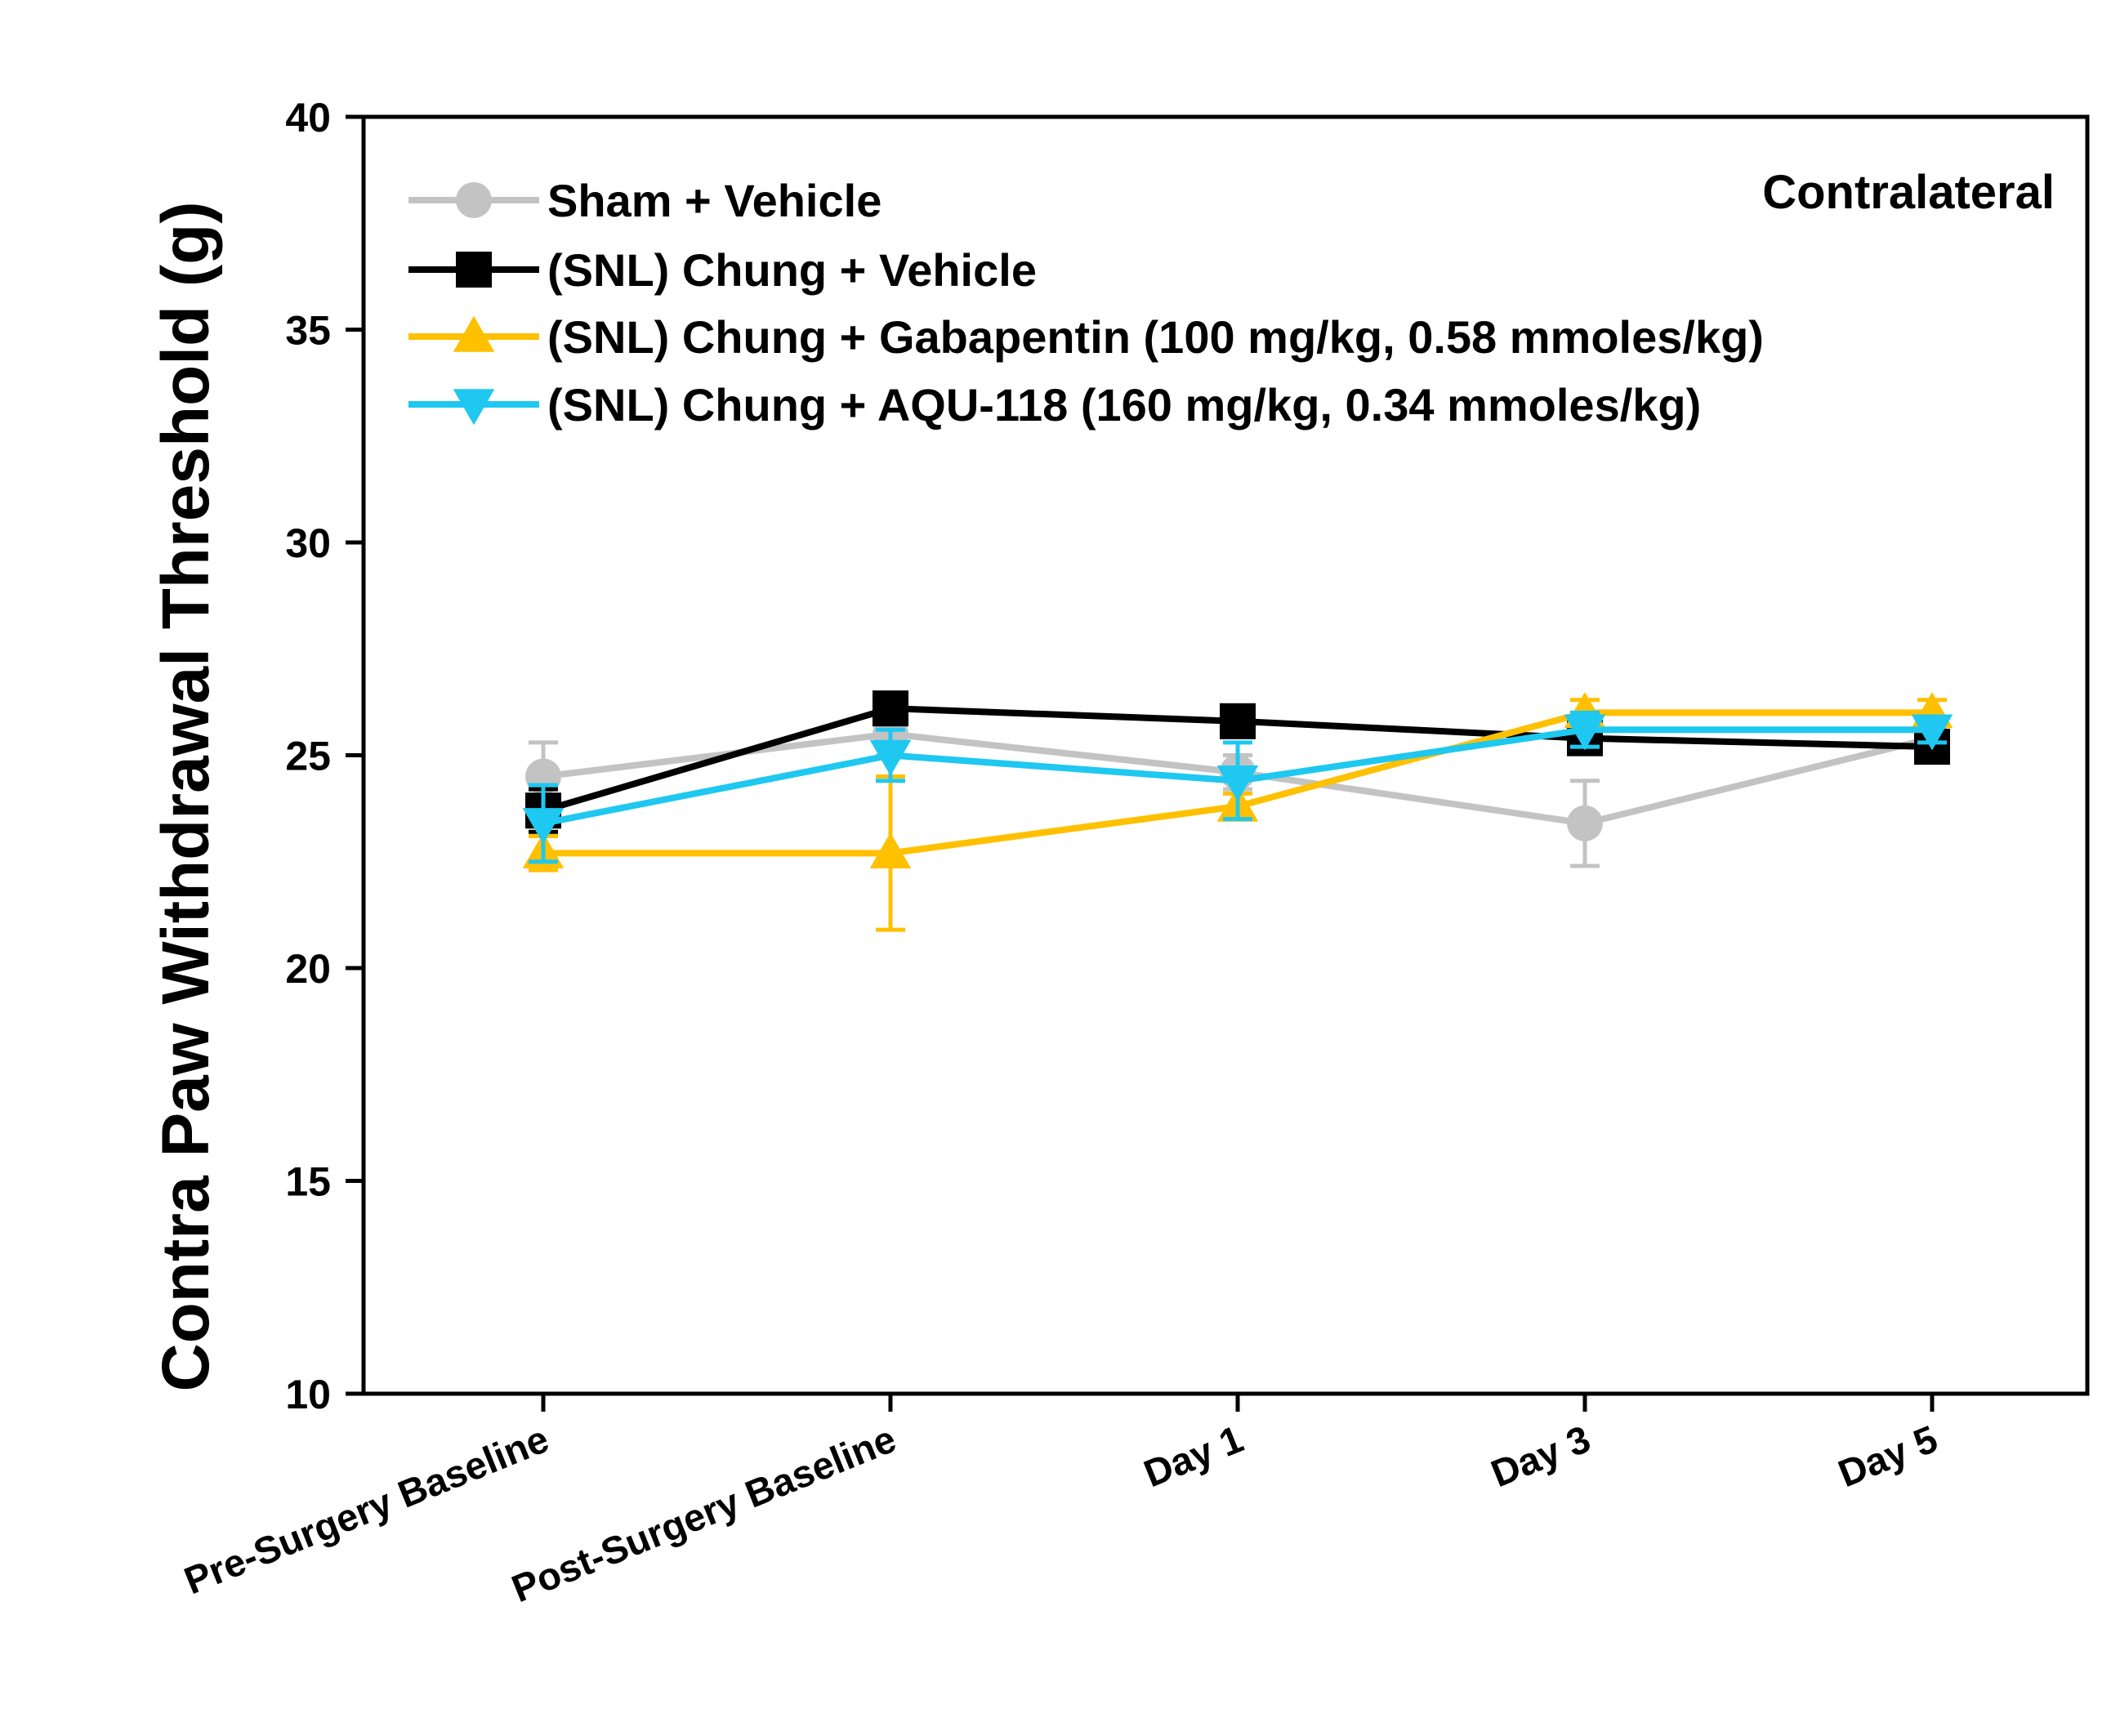 The width and height of the screenshot is (2120, 1736). What do you see at coordinates (366, 1510) in the screenshot?
I see `x-tick-label: Pre-Surgery Baseline` at bounding box center [366, 1510].